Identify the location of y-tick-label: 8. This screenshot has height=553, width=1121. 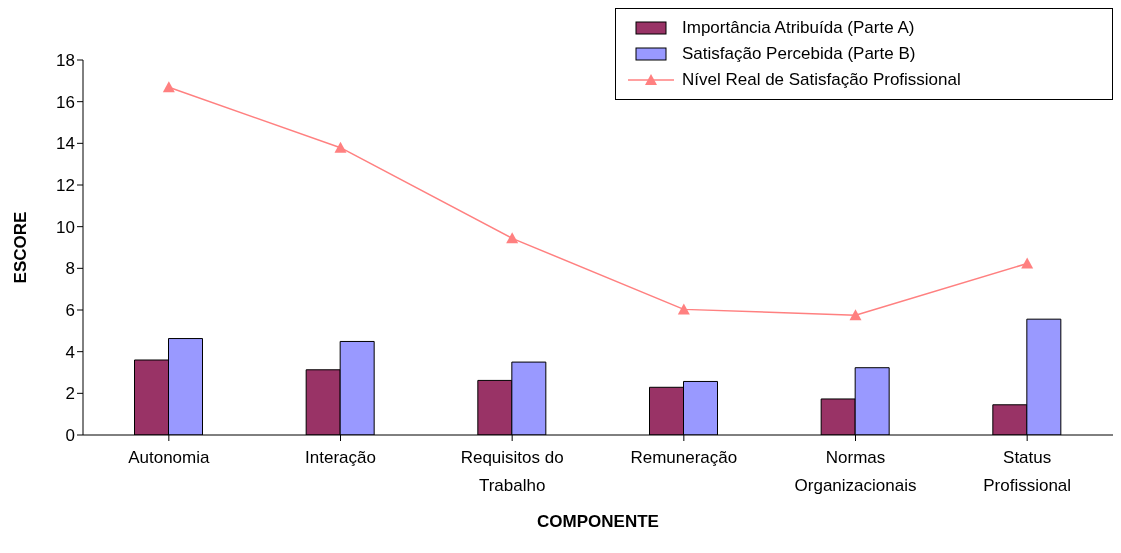
(70, 269).